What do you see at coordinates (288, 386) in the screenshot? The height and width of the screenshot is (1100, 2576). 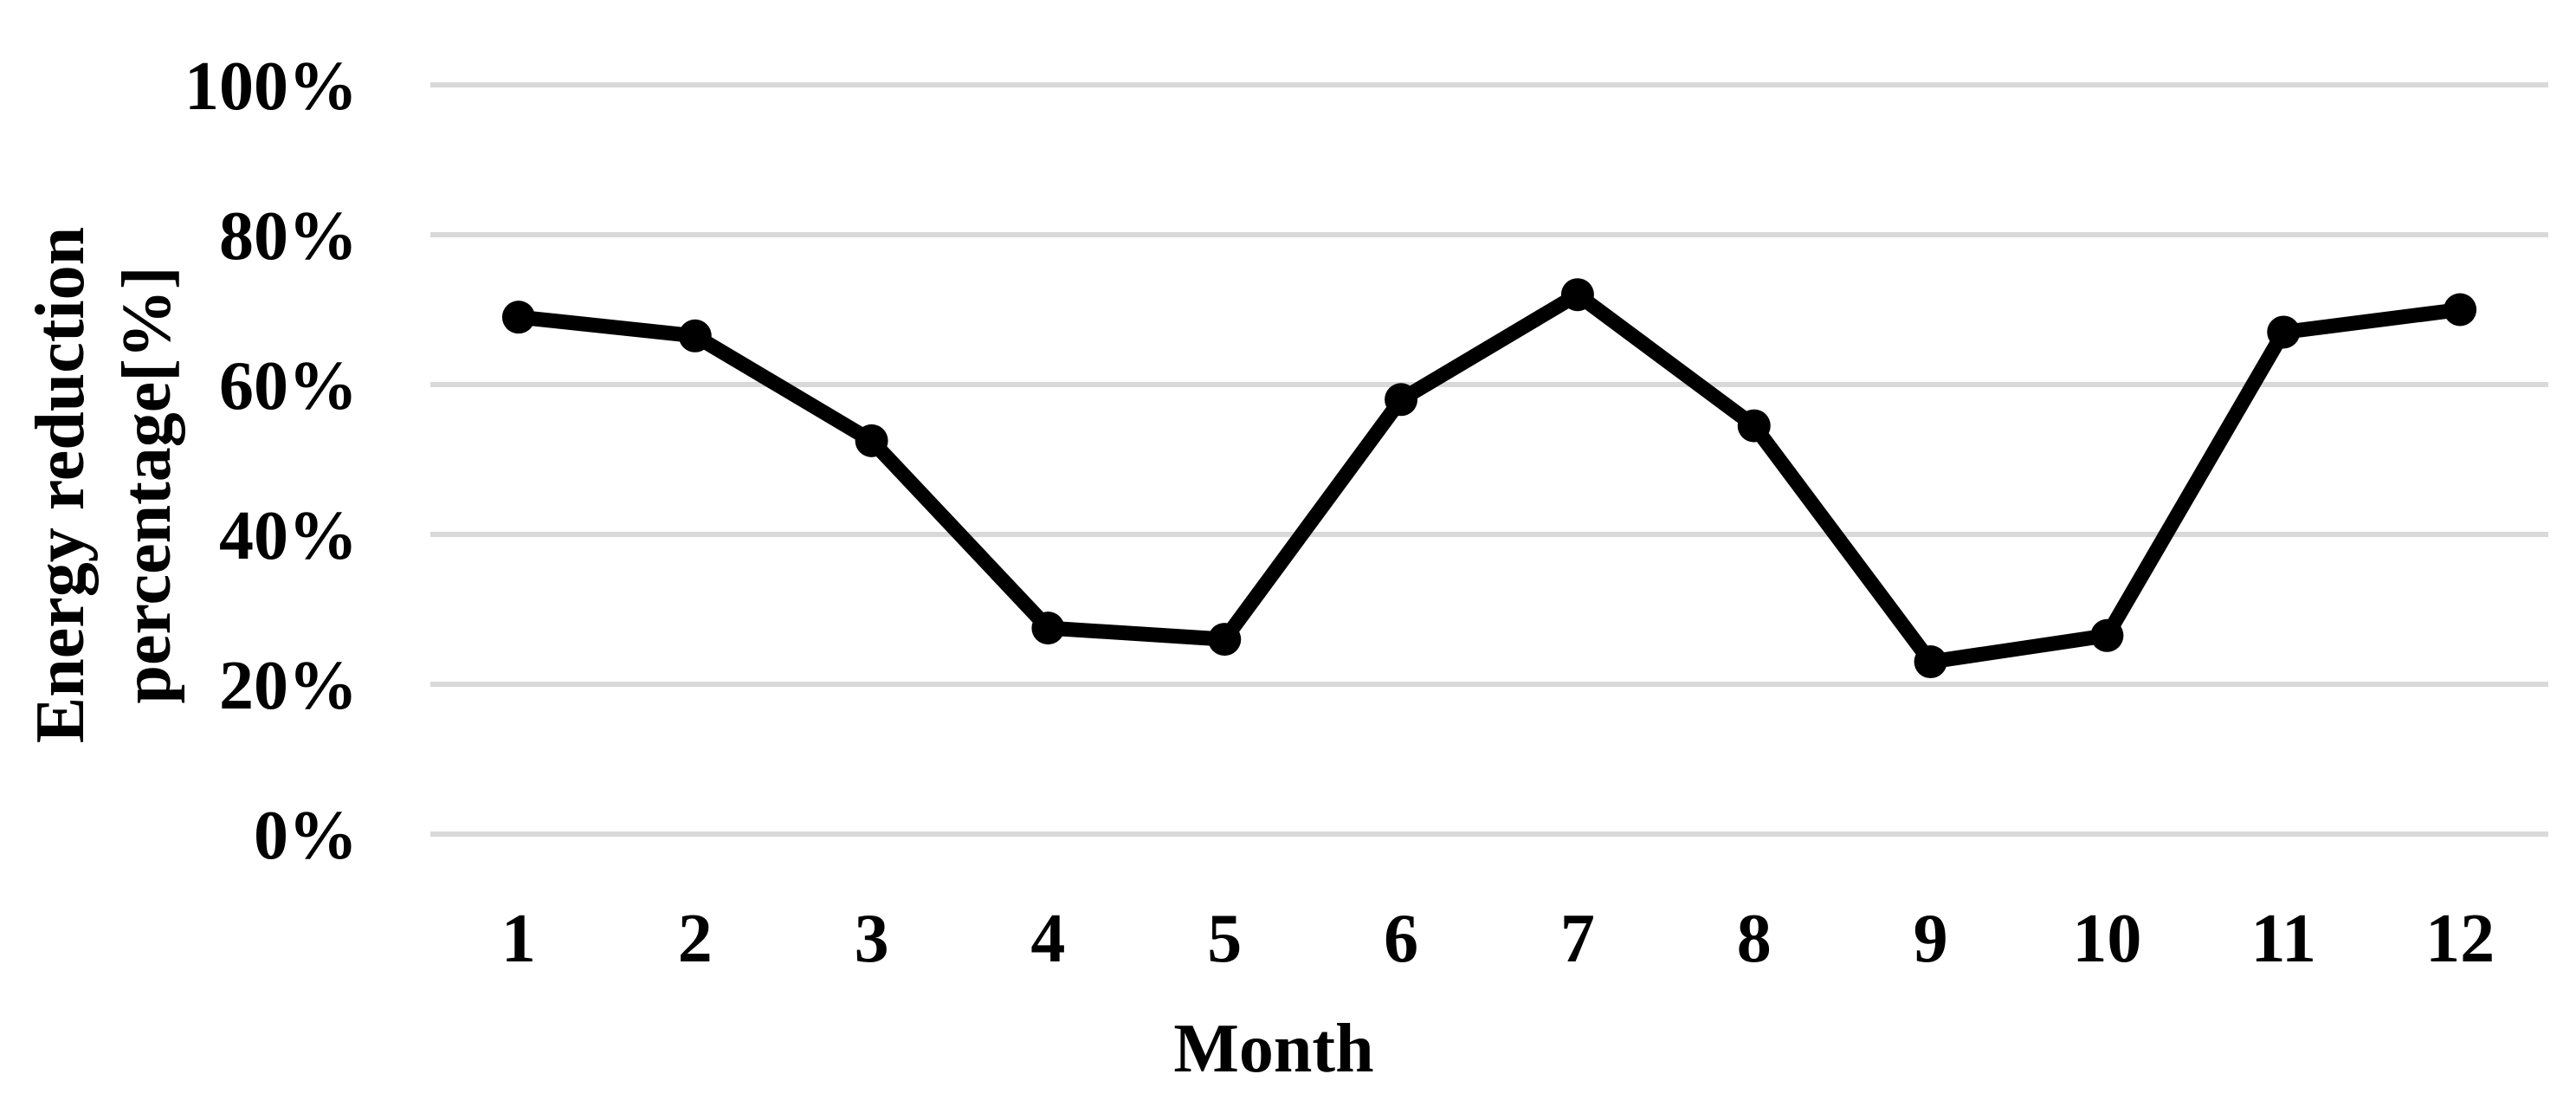 I see `y-tick-label-60: 60%` at bounding box center [288, 386].